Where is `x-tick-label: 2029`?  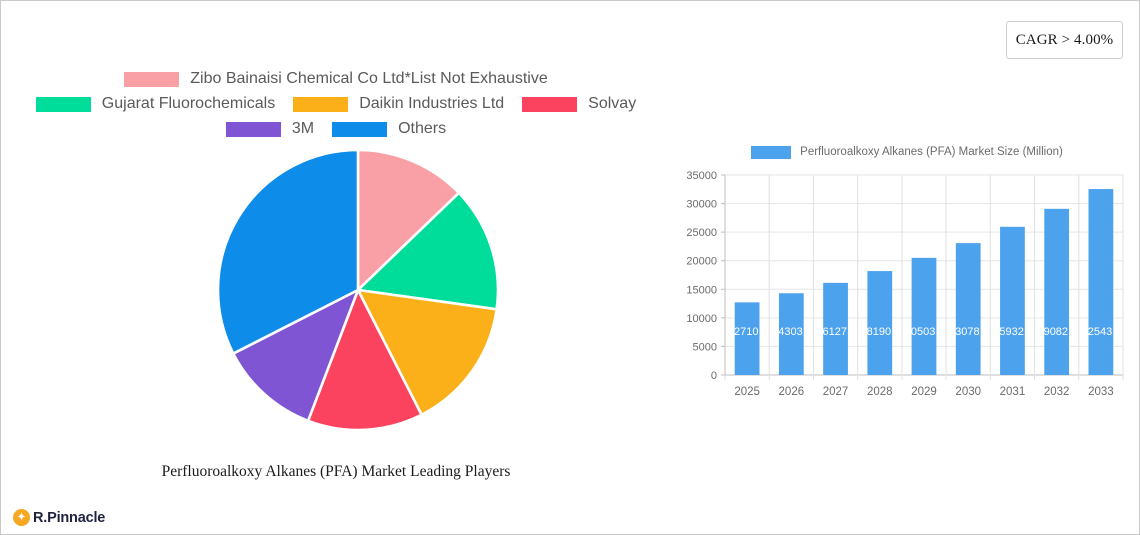
x-tick-label: 2029 is located at coordinates (924, 392).